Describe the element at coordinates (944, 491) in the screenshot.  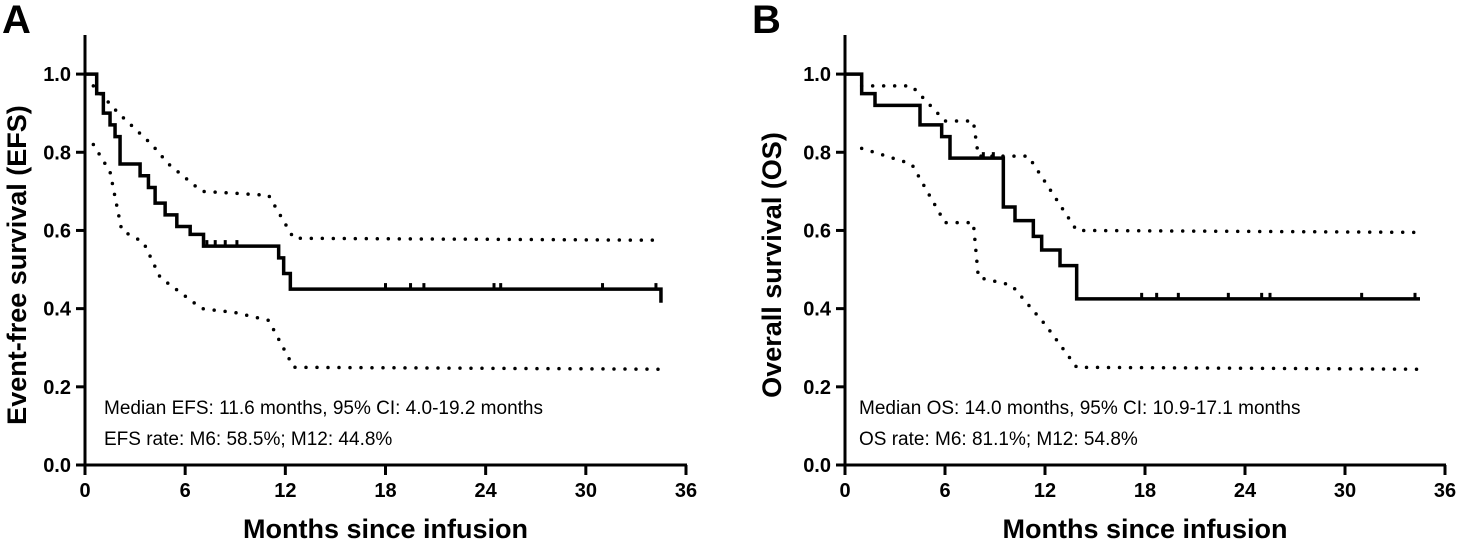
I see `chart-1-x-tick-label: 6` at that location.